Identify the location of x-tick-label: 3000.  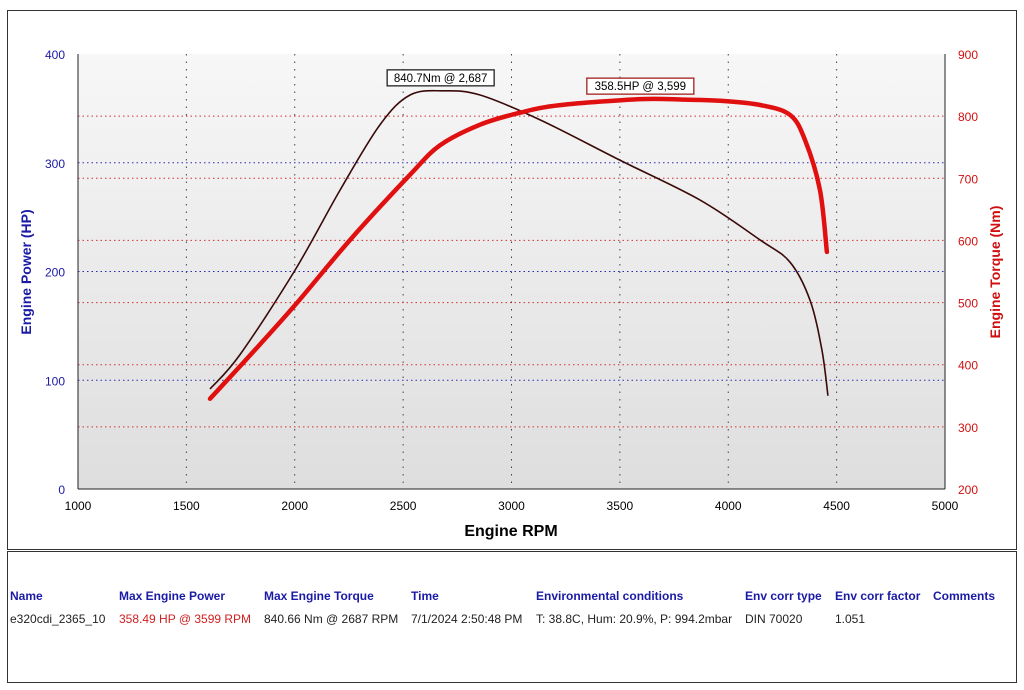
(511, 506).